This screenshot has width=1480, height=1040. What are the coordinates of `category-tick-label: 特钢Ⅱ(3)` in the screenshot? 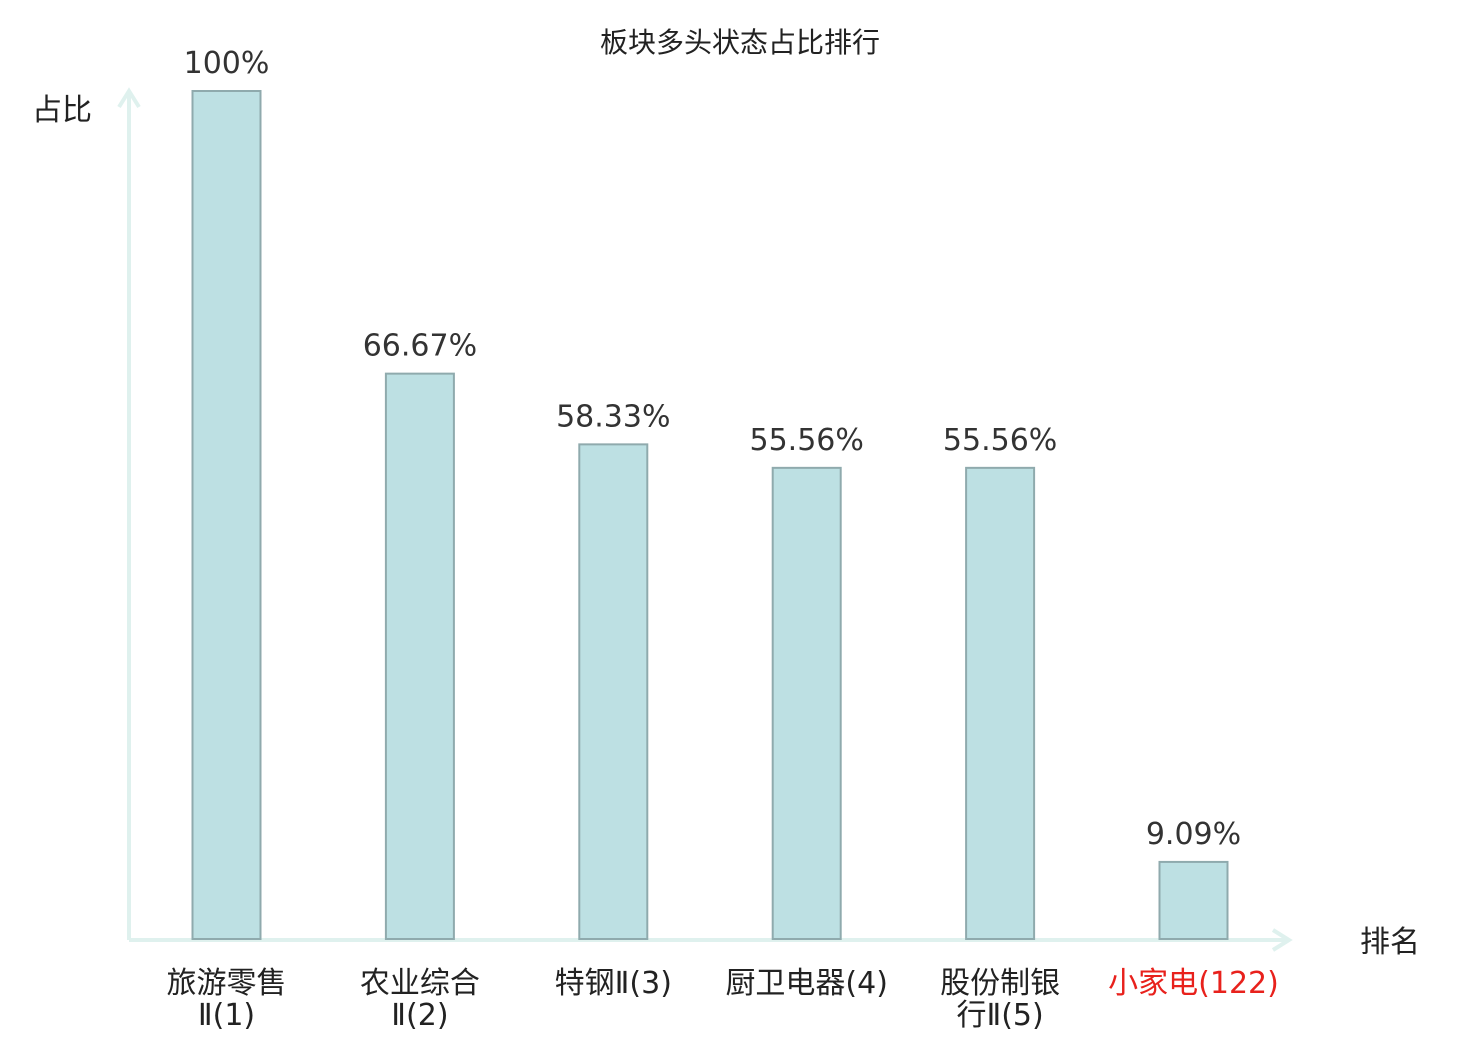 It's located at (613, 983).